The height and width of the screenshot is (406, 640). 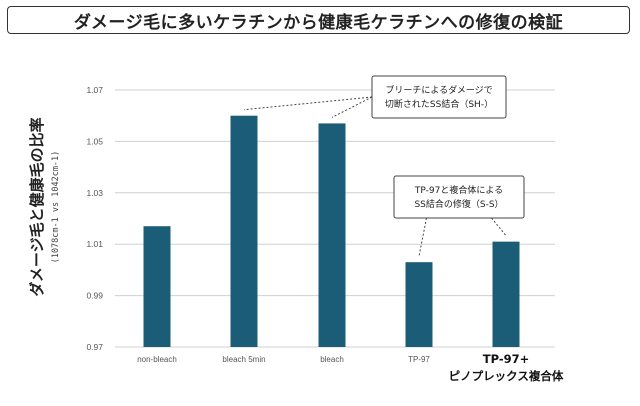 What do you see at coordinates (506, 359) in the screenshot?
I see `x-tick-label: TP-97+` at bounding box center [506, 359].